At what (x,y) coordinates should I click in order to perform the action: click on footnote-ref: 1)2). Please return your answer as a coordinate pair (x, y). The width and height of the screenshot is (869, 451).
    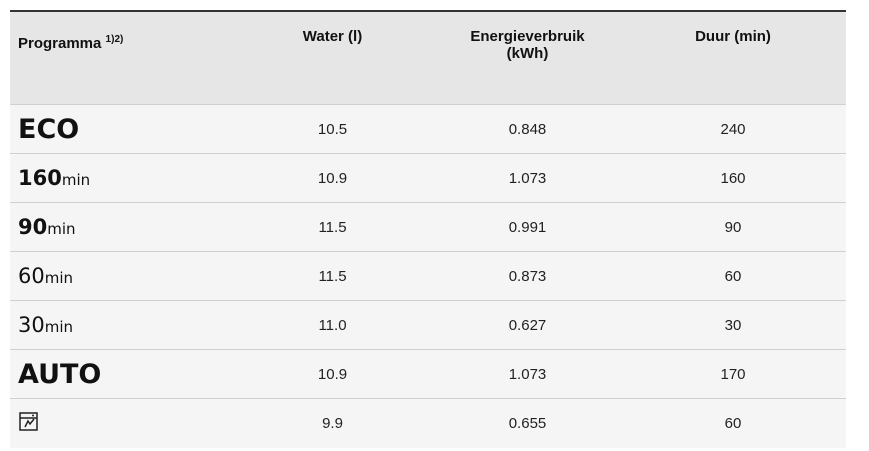
    Looking at the image, I should click on (114, 39).